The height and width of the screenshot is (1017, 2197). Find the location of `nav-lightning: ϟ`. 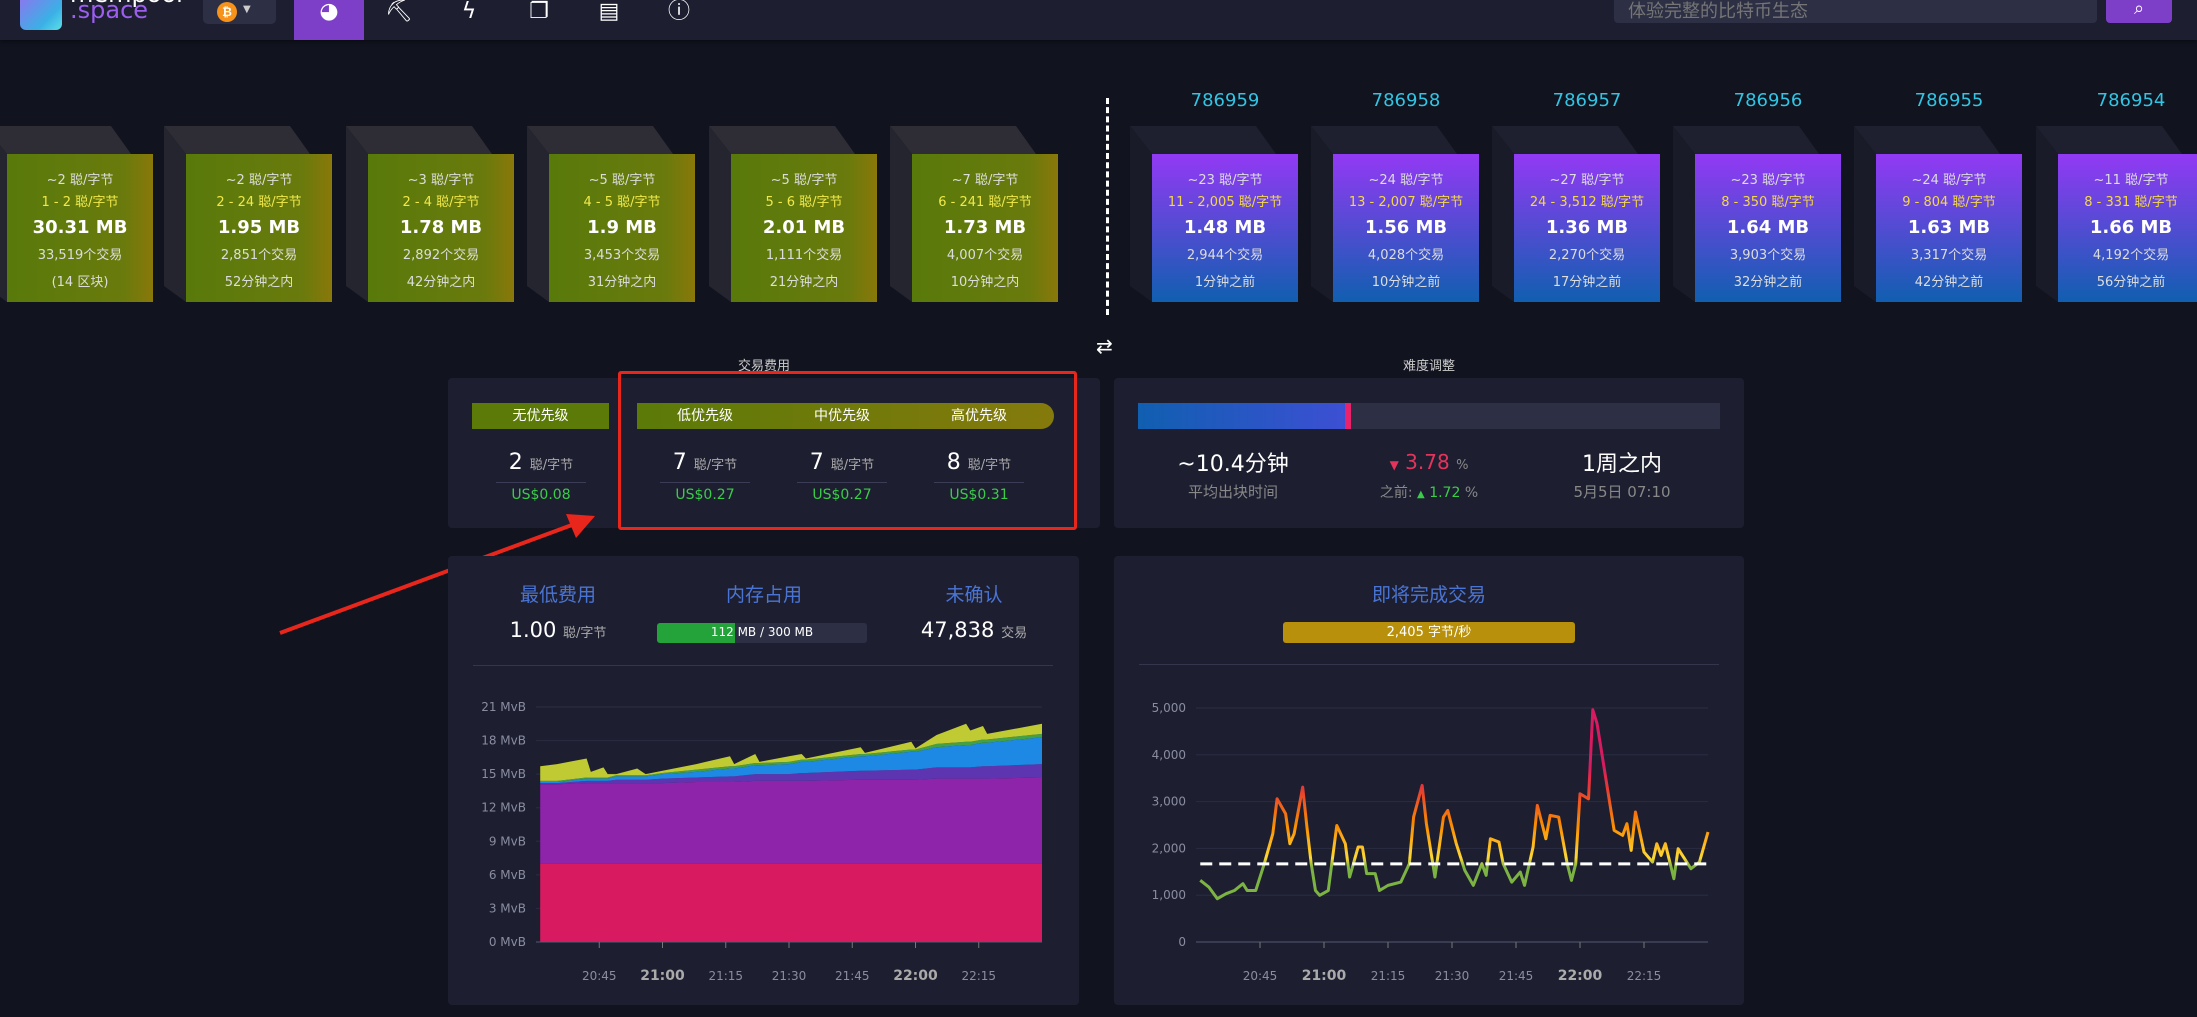

nav-lightning: ϟ is located at coordinates (469, 20).